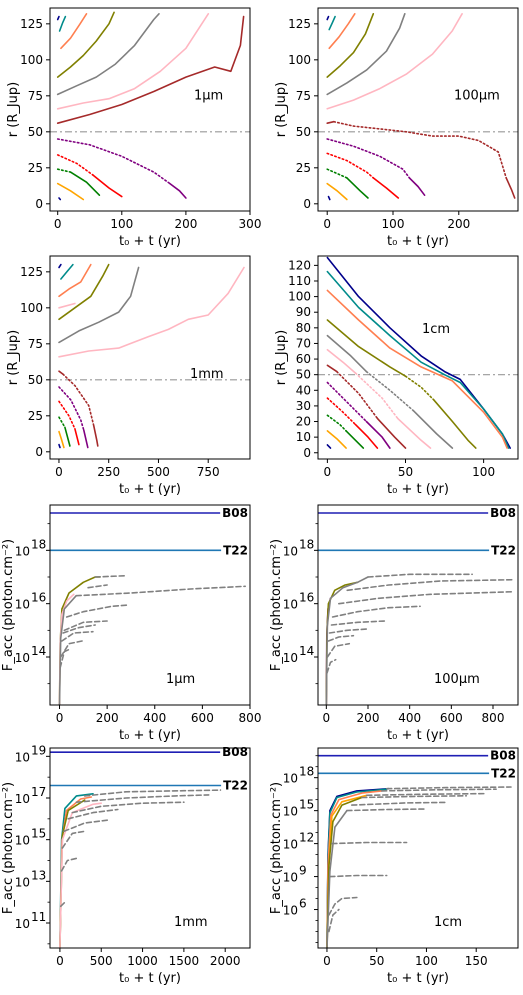  Describe the element at coordinates (299, 297) in the screenshot. I see `y-tick-label: 100` at that location.